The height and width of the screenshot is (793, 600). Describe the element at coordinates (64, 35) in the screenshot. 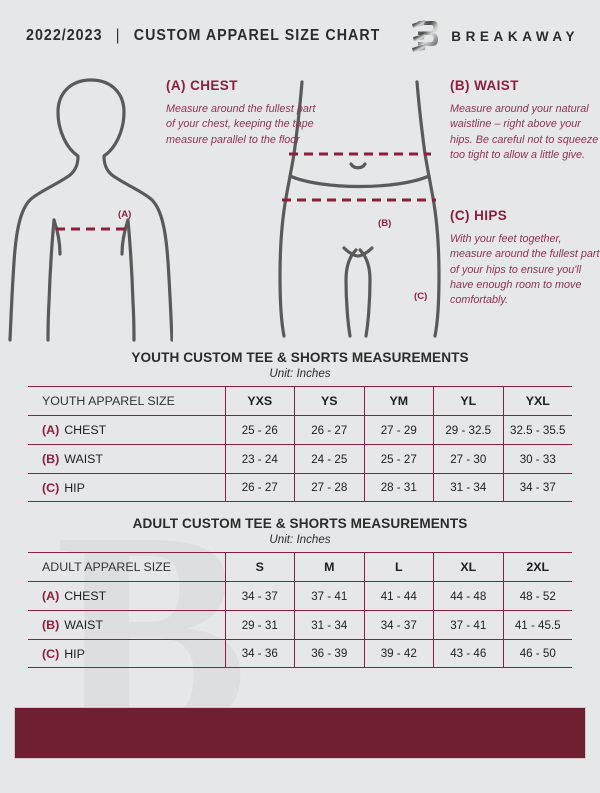

I see `header-year: 2022/2023` at that location.